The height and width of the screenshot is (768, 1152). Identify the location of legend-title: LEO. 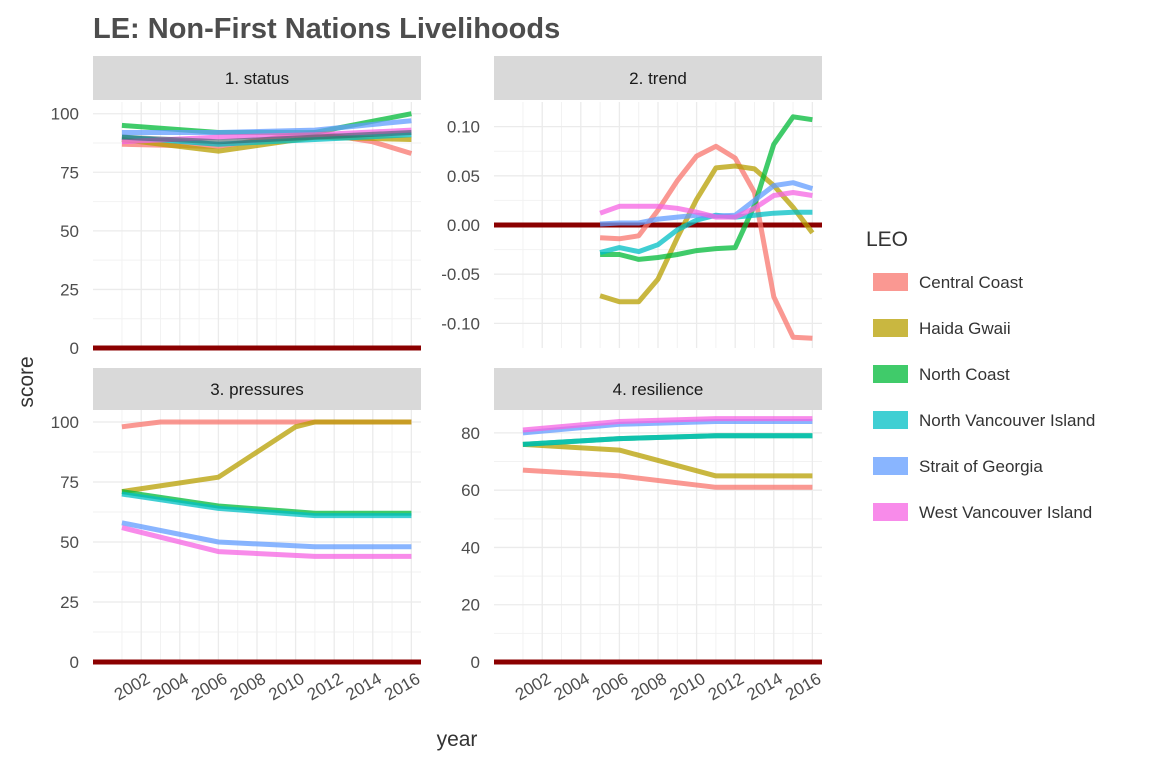
(887, 239).